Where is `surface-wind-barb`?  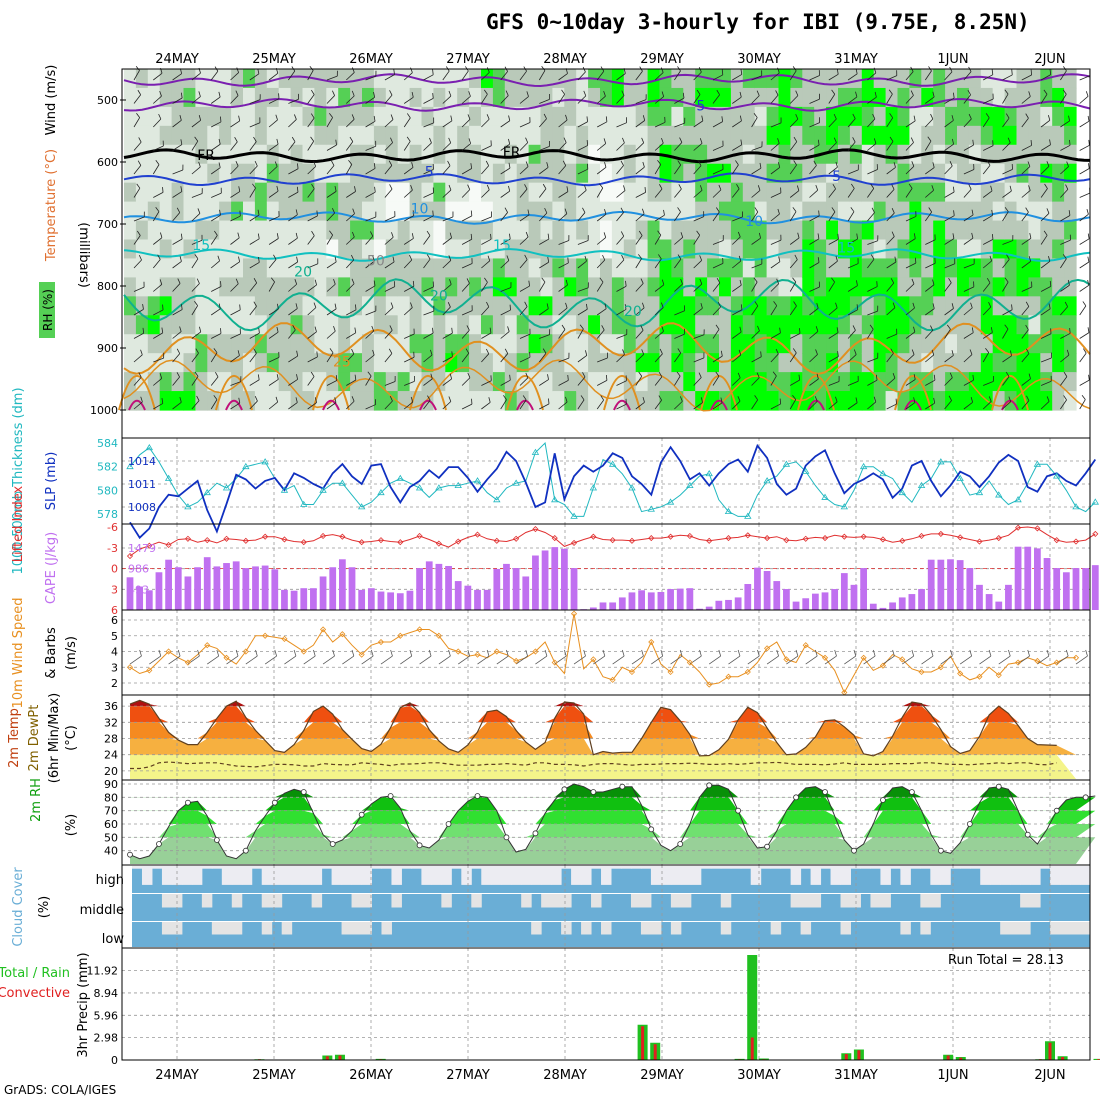 surface-wind-barb is located at coordinates (328, 657).